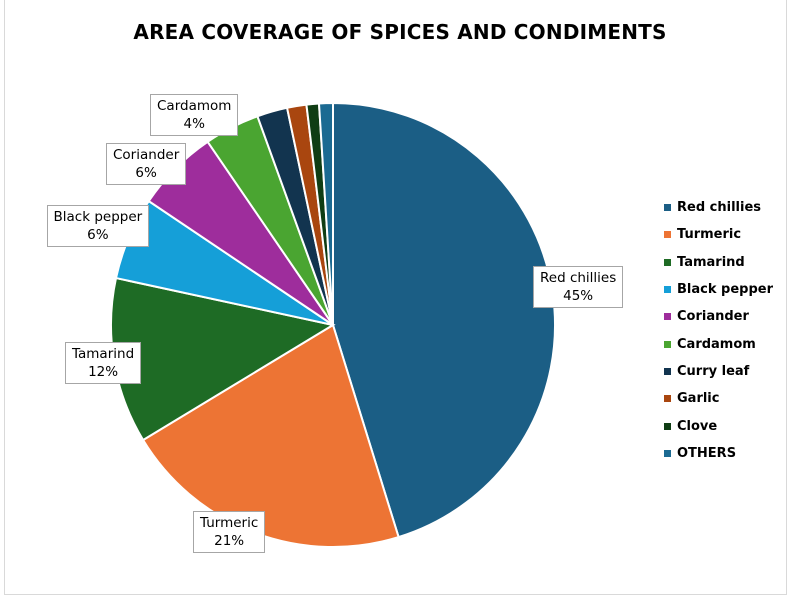 The width and height of the screenshot is (789, 597). I want to click on legend-label: Cardamom, so click(716, 344).